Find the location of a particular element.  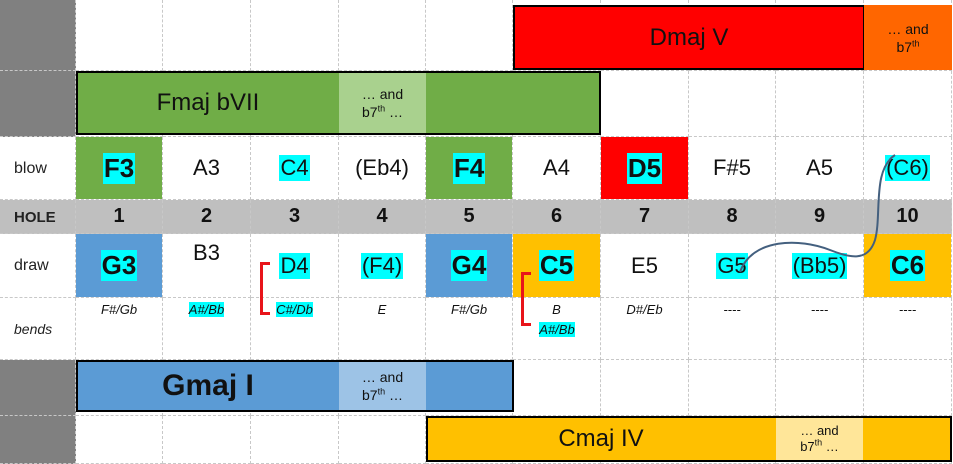

blow-note-2: A3 is located at coordinates (206, 167).